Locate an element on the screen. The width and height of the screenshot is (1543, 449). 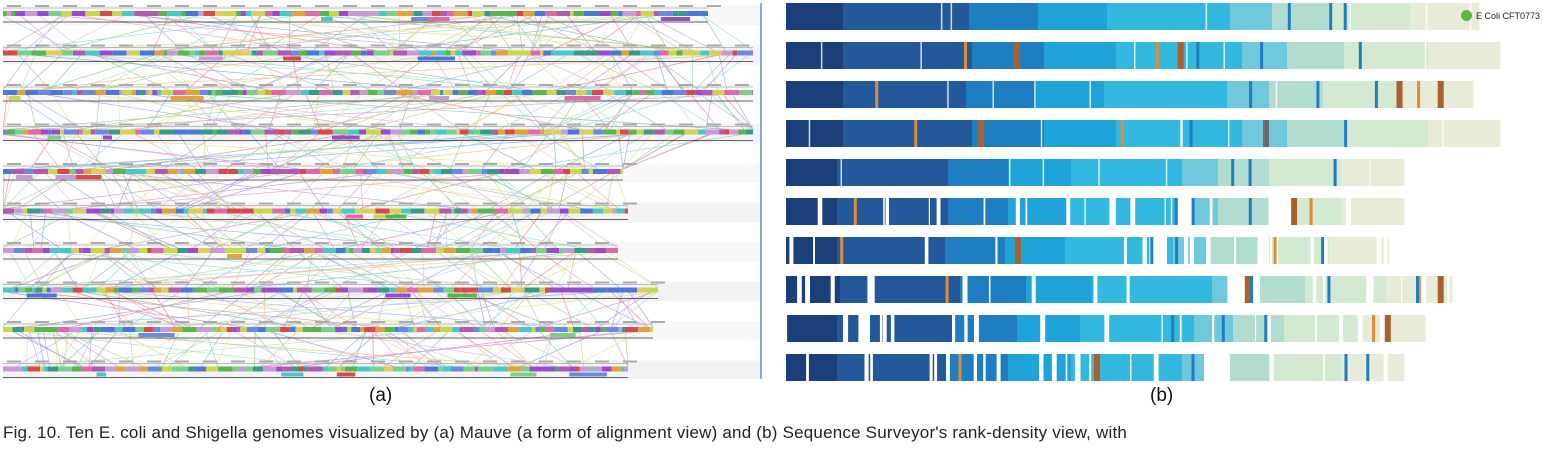
accent-stripe is located at coordinates (965, 55).